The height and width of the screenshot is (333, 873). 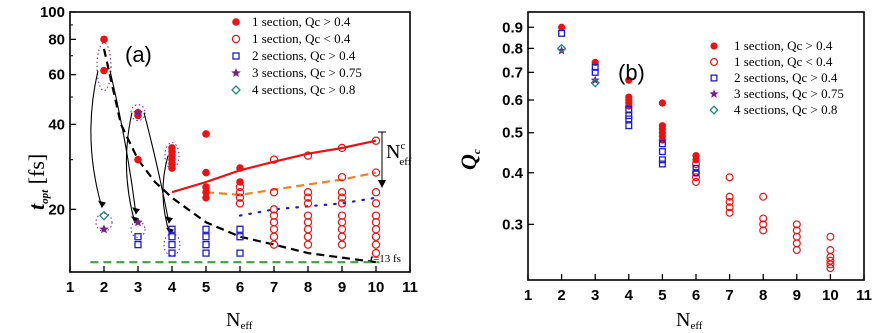 I want to click on panel-b-y-ticks: 0.3 0.4 0.5 0.6 0.7 0.8 0.9, so click(x=518, y=126).